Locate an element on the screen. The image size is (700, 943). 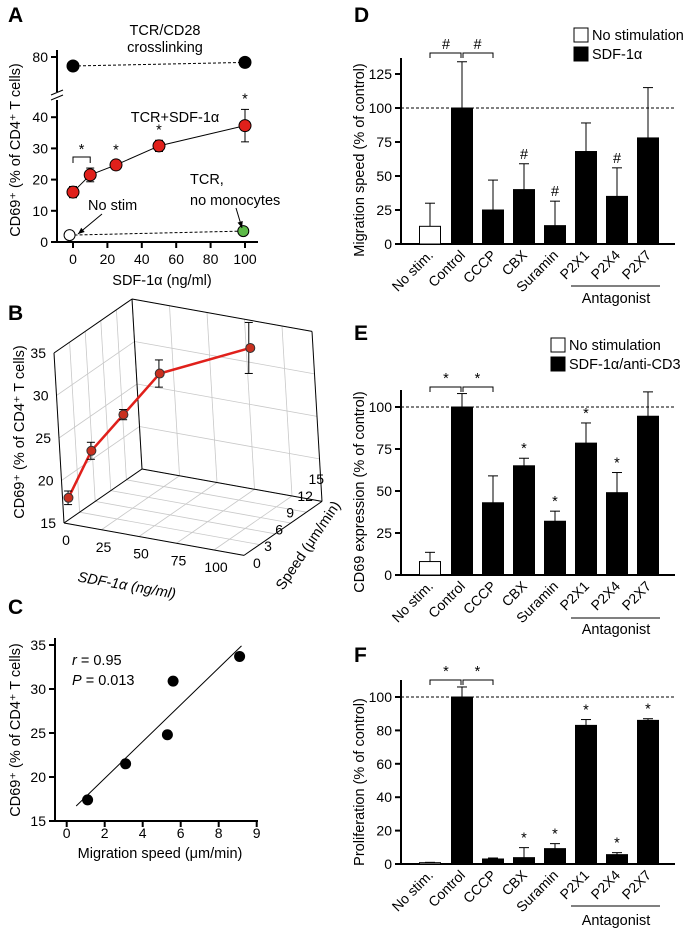
a-axis-break-mark is located at coordinates (57, 97).